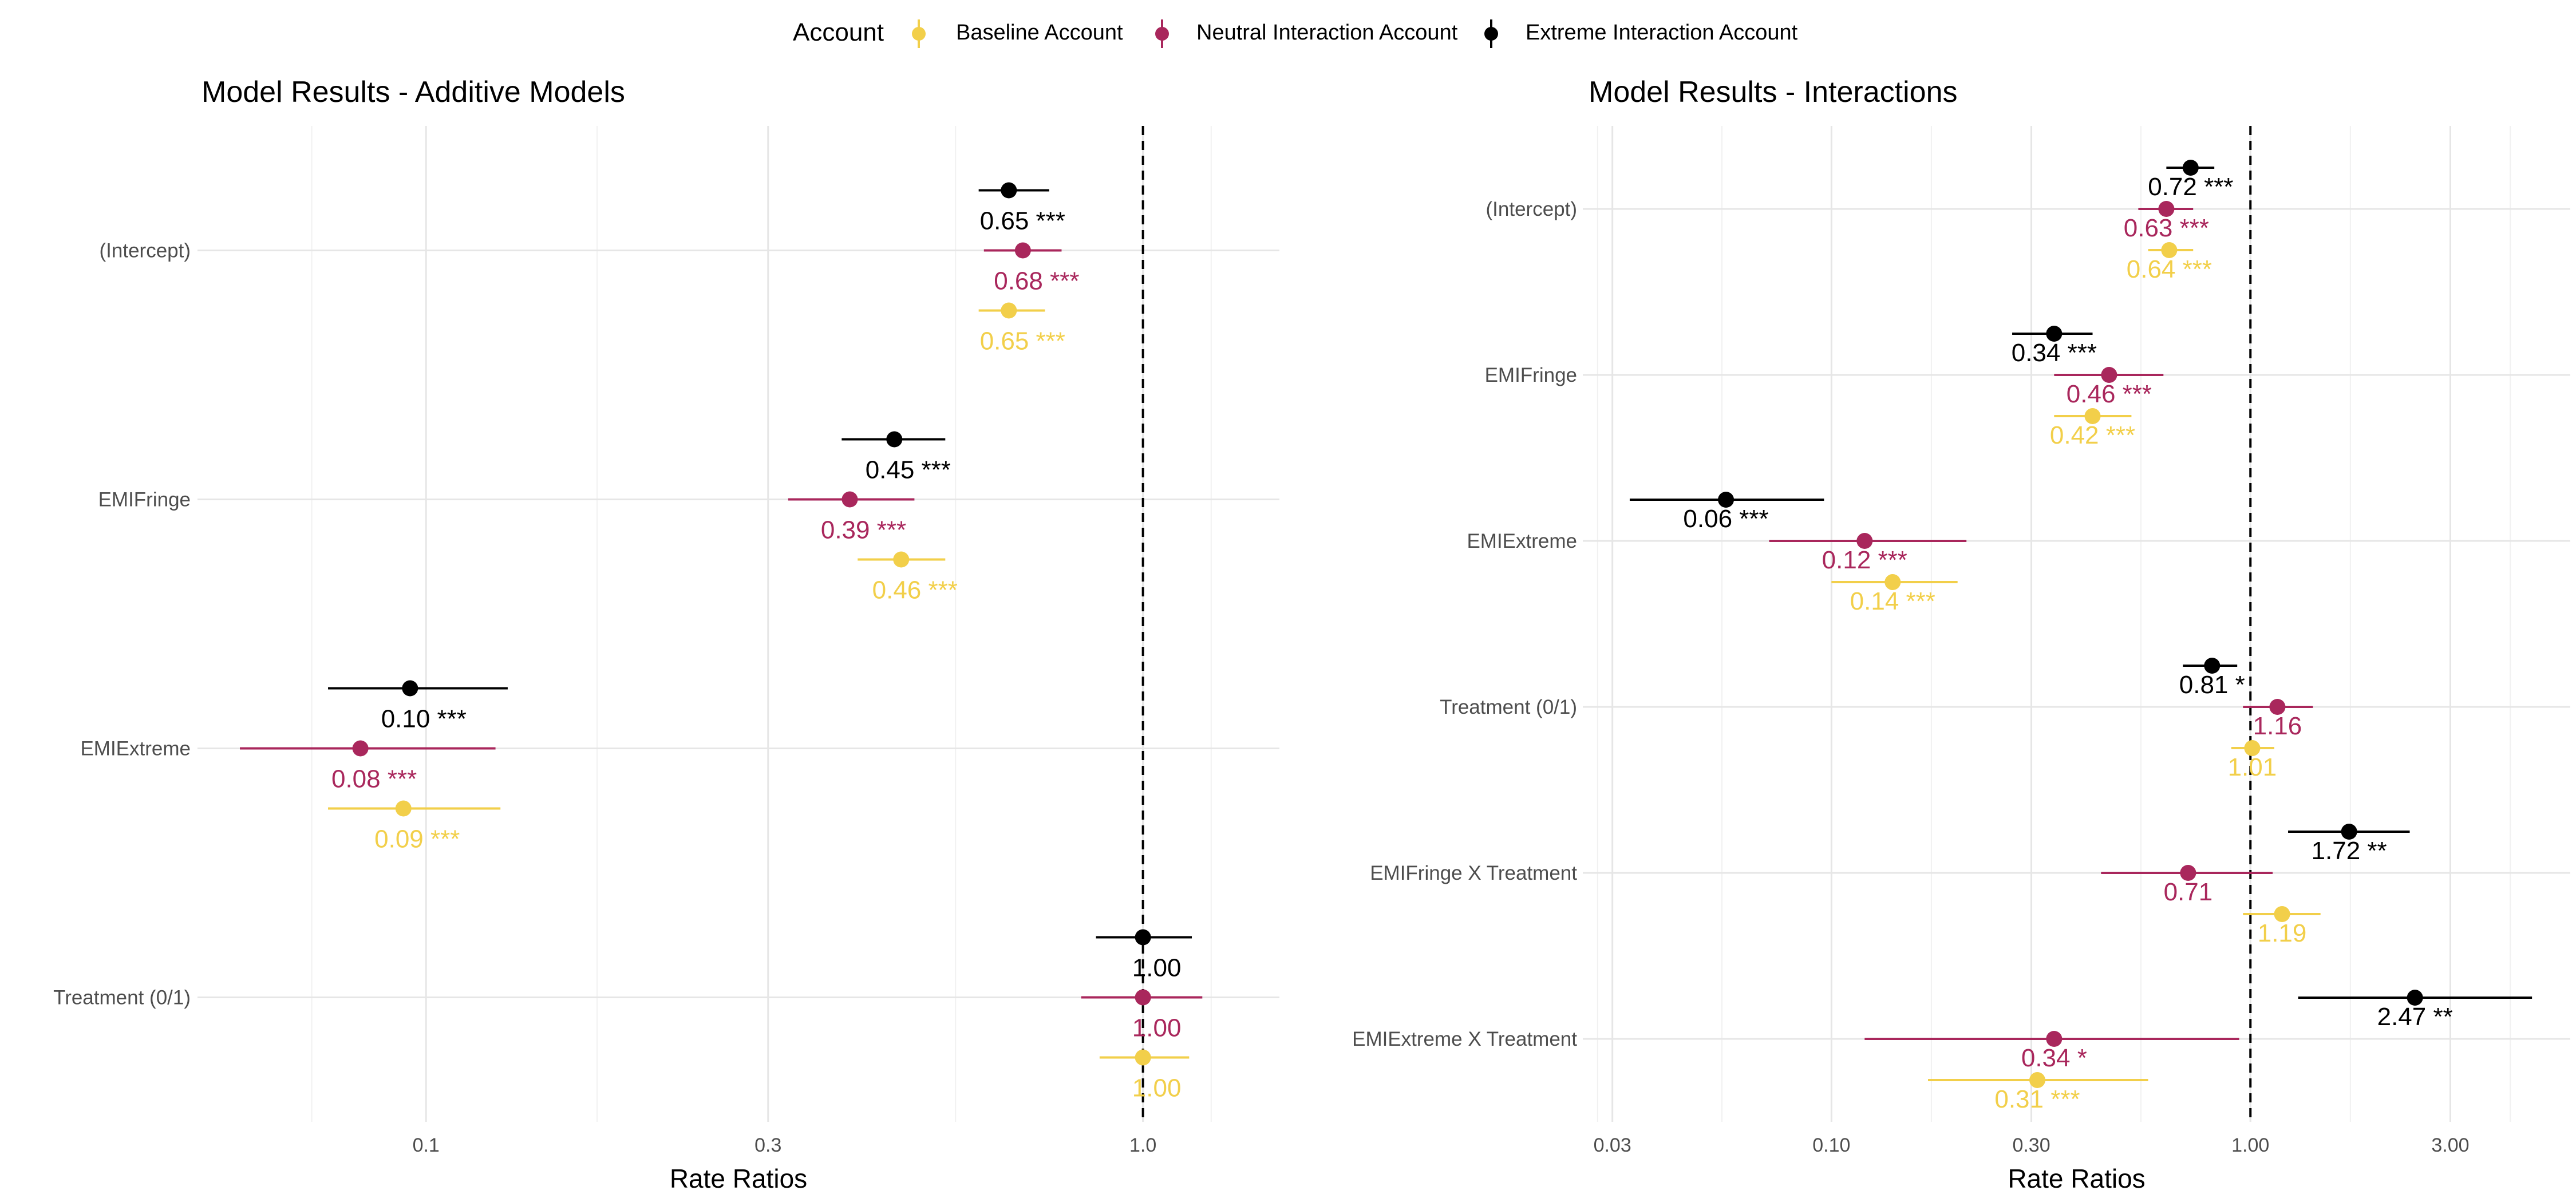  What do you see at coordinates (1142, 1145) in the screenshot?
I see `x-tick-label: 1.0` at bounding box center [1142, 1145].